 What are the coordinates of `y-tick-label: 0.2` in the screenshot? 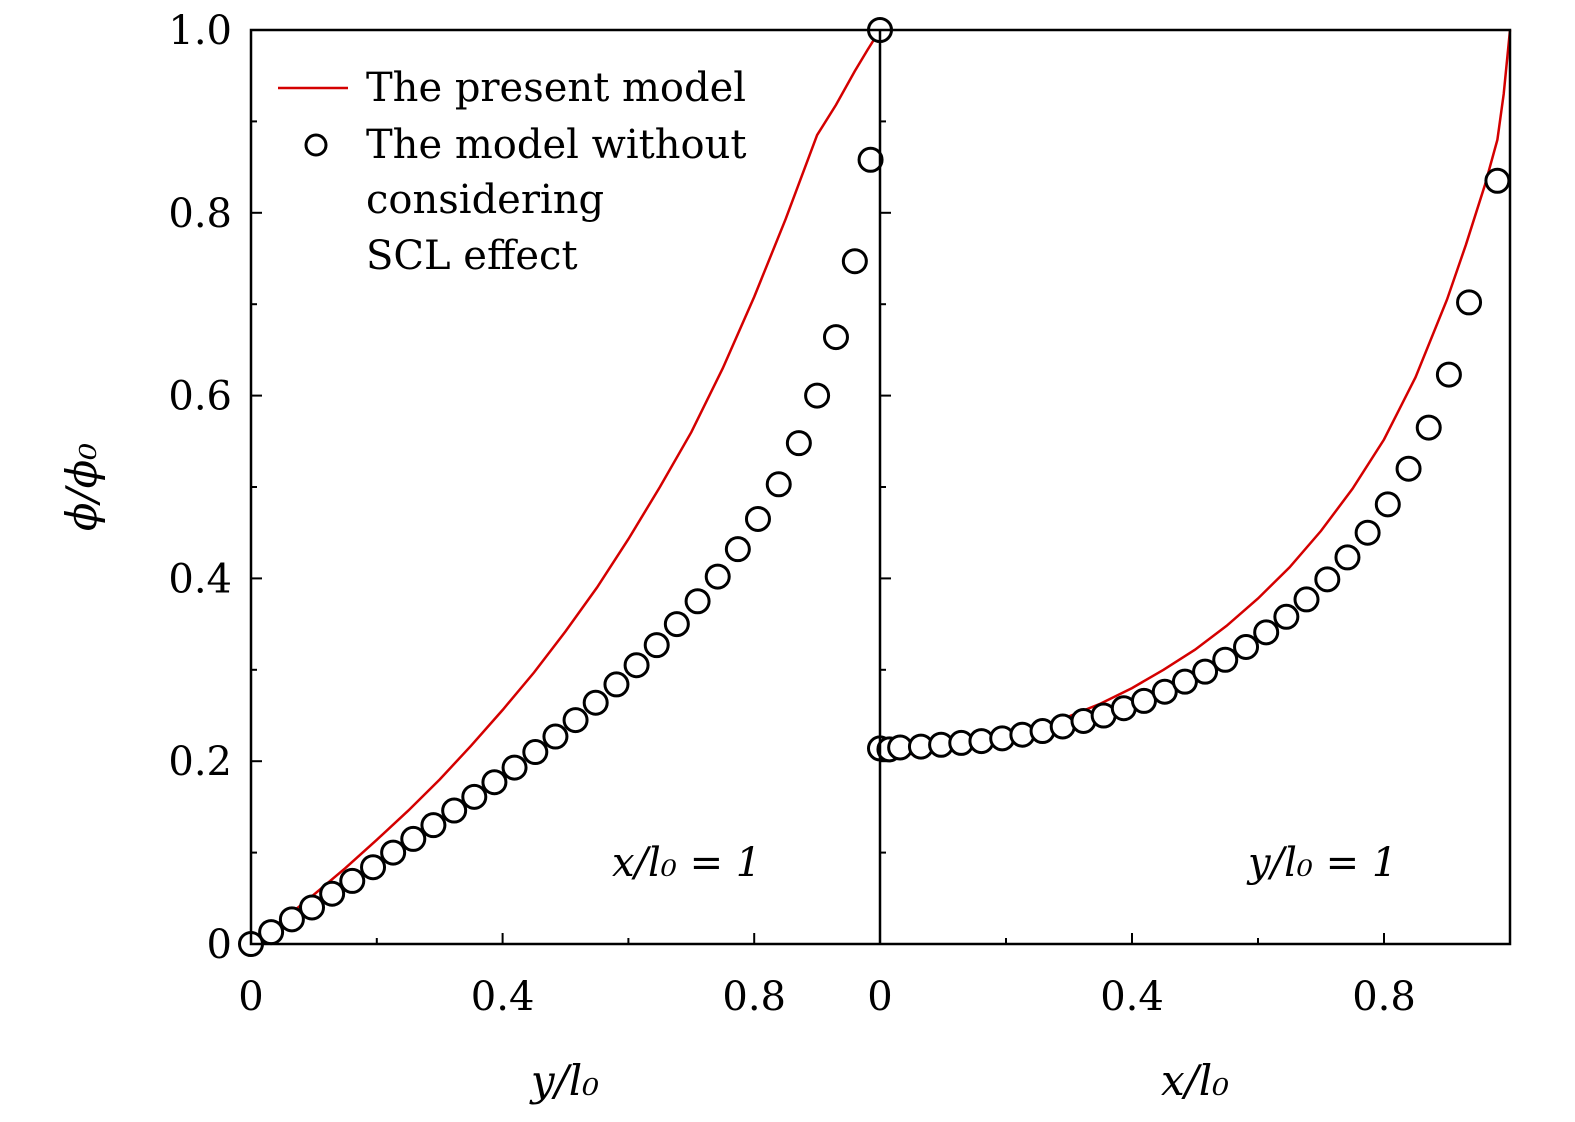 It's located at (200, 762).